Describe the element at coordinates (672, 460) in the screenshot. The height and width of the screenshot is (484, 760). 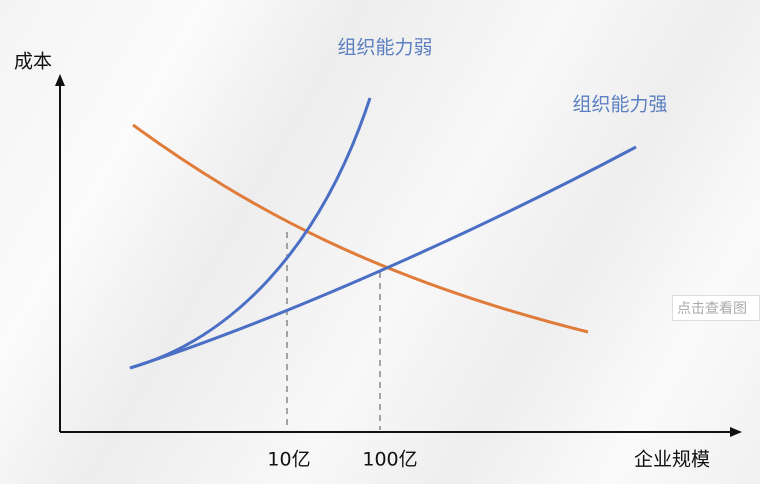
I see `x-label: 企业规模` at that location.